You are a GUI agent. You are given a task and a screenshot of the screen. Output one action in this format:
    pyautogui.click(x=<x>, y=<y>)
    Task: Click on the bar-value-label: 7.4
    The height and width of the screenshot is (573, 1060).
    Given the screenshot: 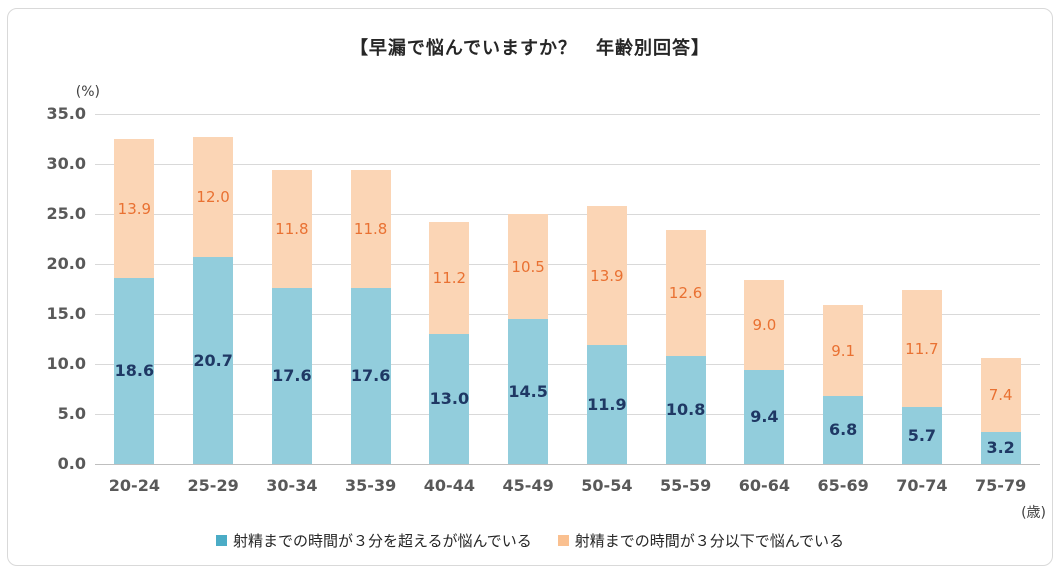 What is the action you would take?
    pyautogui.click(x=1000, y=395)
    